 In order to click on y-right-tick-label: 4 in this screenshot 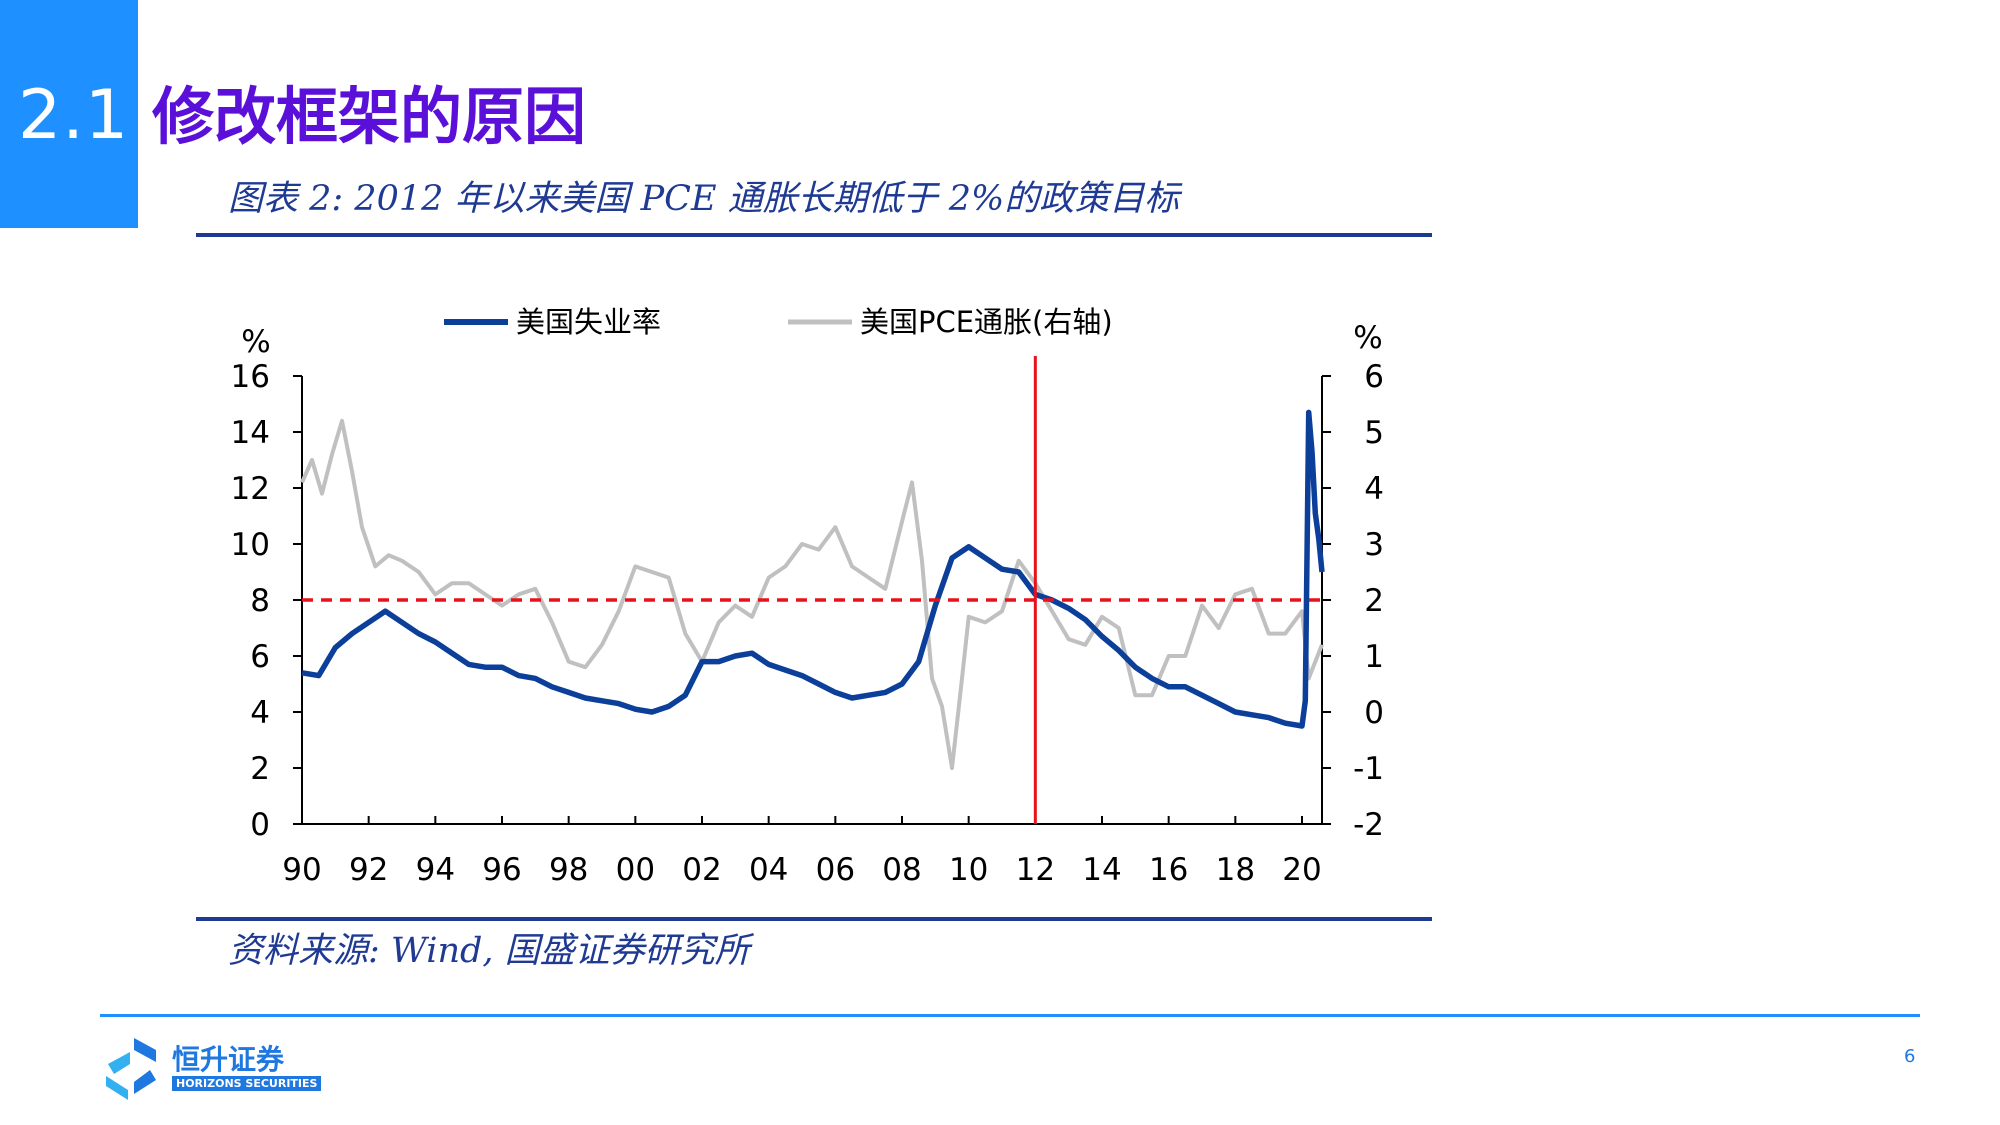, I will do `click(1374, 489)`.